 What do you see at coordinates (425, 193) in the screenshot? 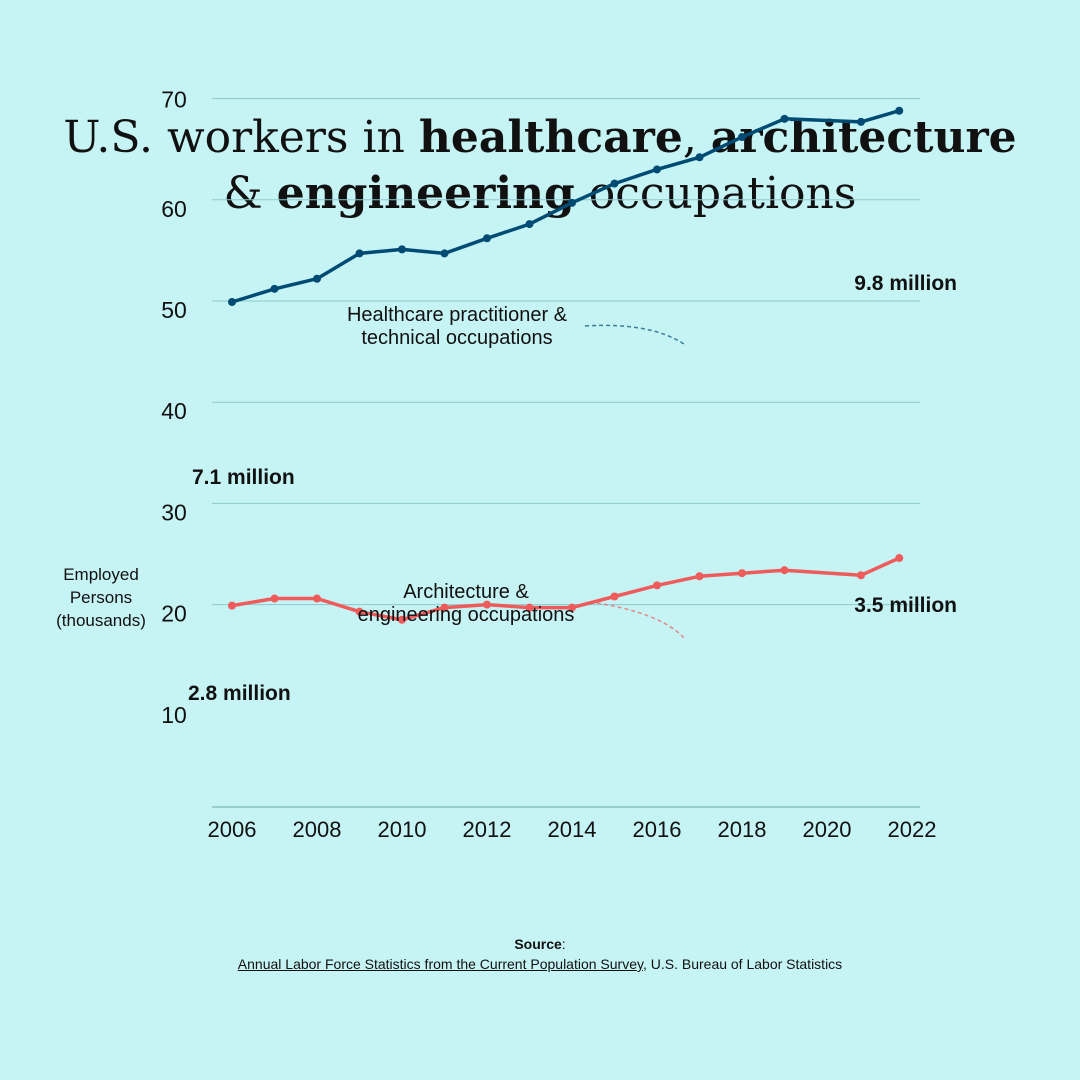
I see `title-text-bold: engineering` at bounding box center [425, 193].